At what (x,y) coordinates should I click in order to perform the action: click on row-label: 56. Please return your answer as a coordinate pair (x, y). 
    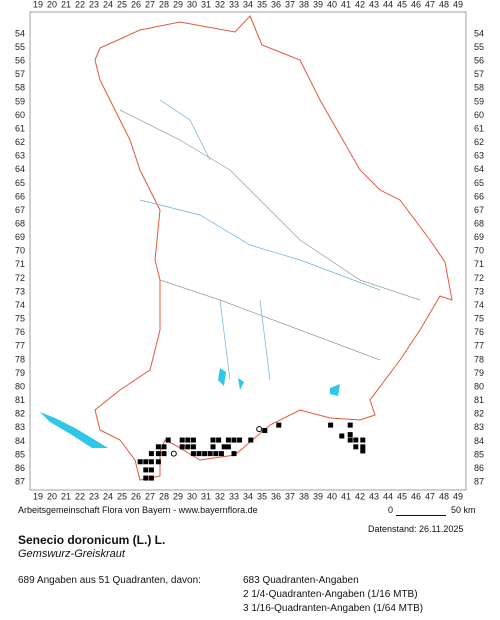
    Looking at the image, I should click on (479, 61).